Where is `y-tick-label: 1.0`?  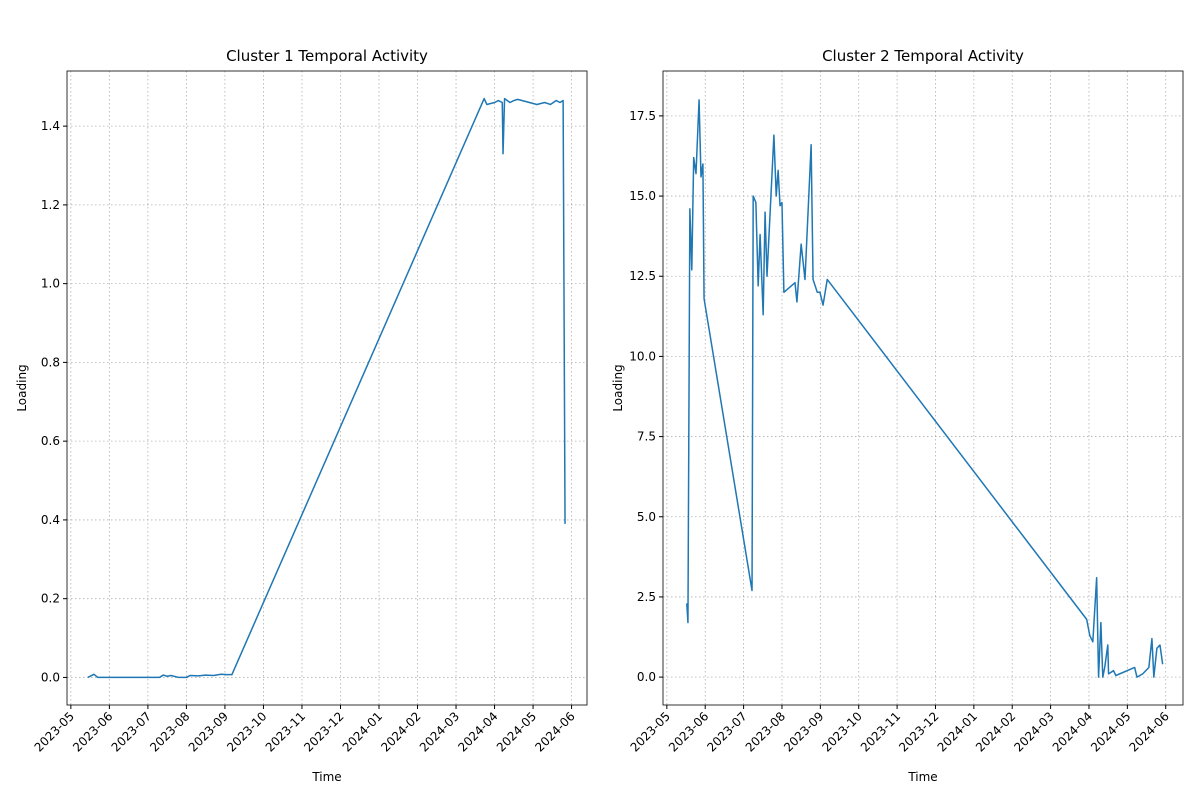
y-tick-label: 1.0 is located at coordinates (50, 284).